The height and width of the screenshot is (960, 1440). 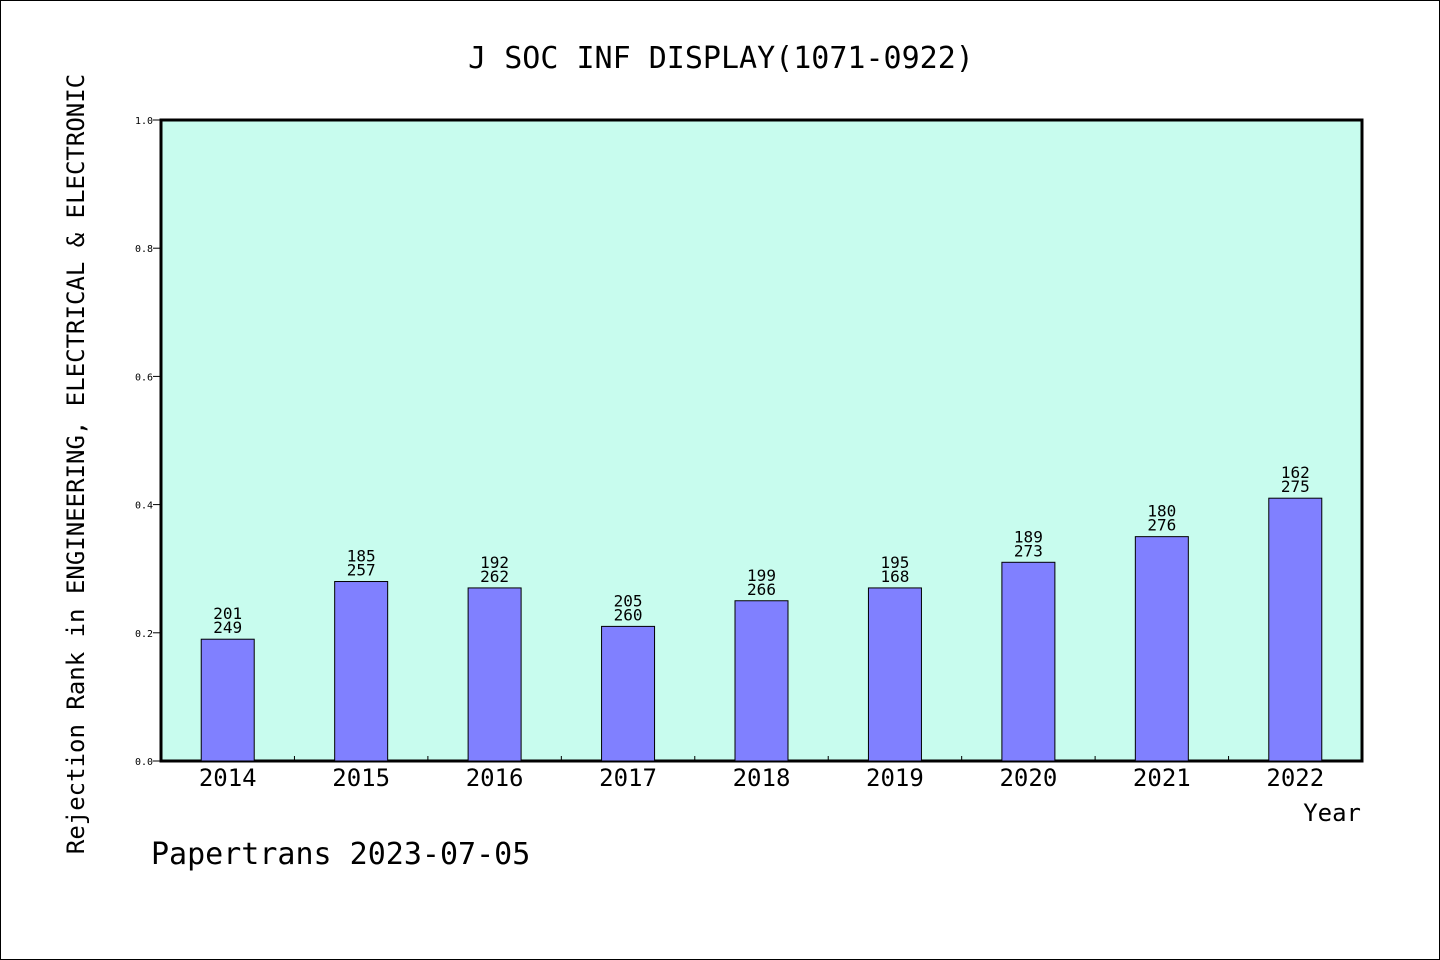 What do you see at coordinates (894, 562) in the screenshot?
I see `bar-label-top-2019: 195` at bounding box center [894, 562].